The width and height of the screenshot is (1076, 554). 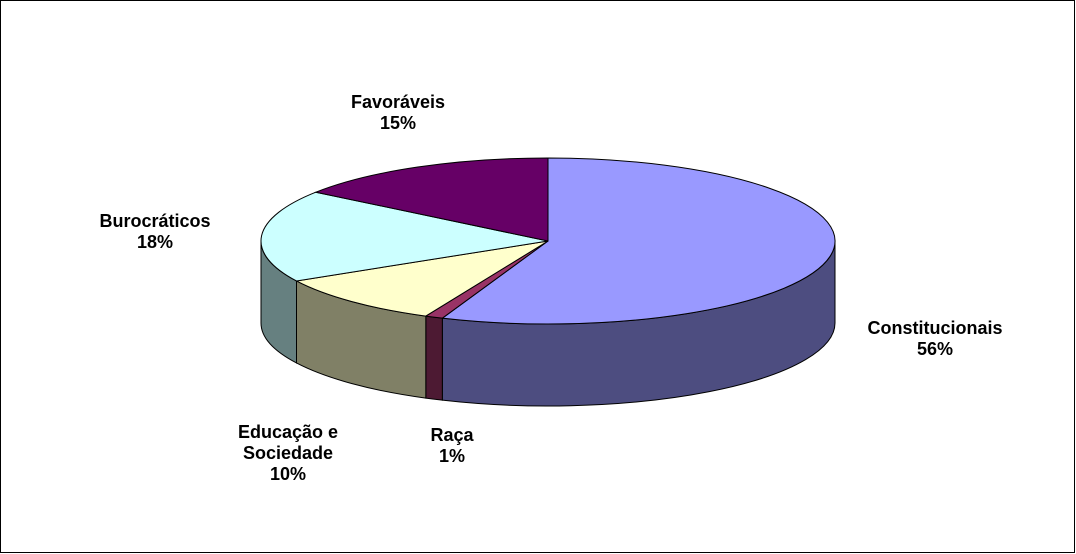 What do you see at coordinates (935, 349) in the screenshot?
I see `value-label: 56%` at bounding box center [935, 349].